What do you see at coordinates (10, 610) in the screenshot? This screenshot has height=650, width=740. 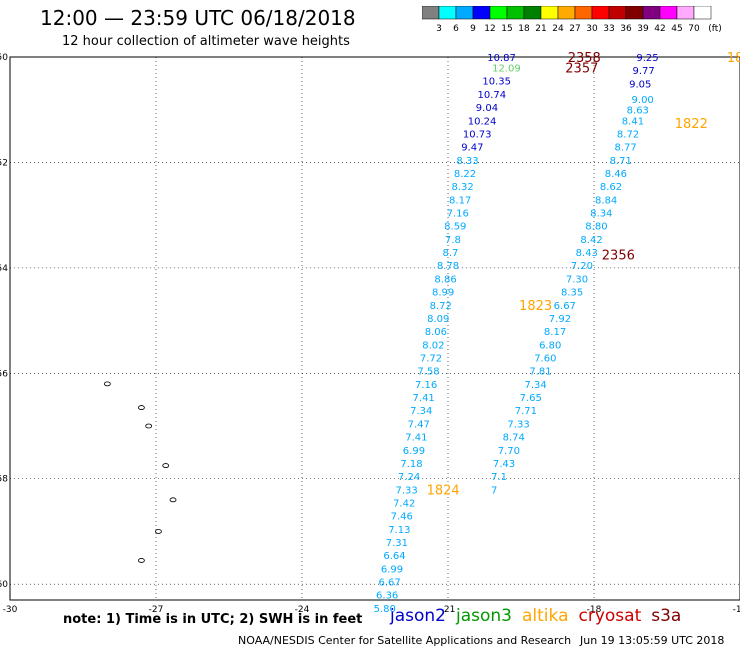 I see `lon-label: -30` at bounding box center [10, 610].